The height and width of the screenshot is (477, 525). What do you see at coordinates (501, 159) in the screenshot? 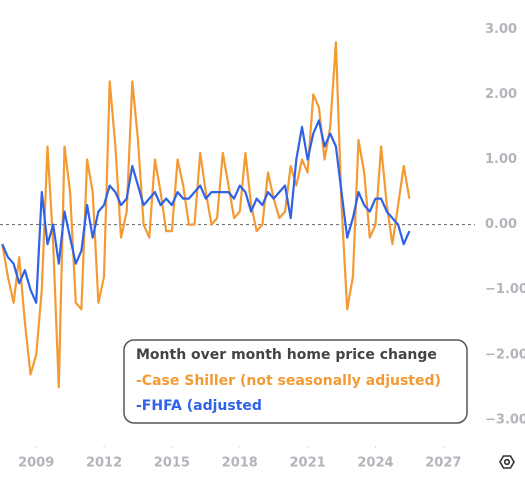
I see `y-tick-label: 1.00` at bounding box center [501, 159].